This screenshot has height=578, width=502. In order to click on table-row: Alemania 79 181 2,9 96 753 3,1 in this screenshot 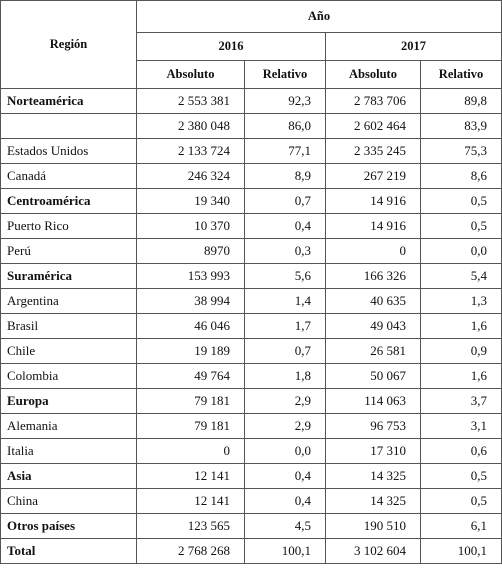, I will do `click(251, 426)`.